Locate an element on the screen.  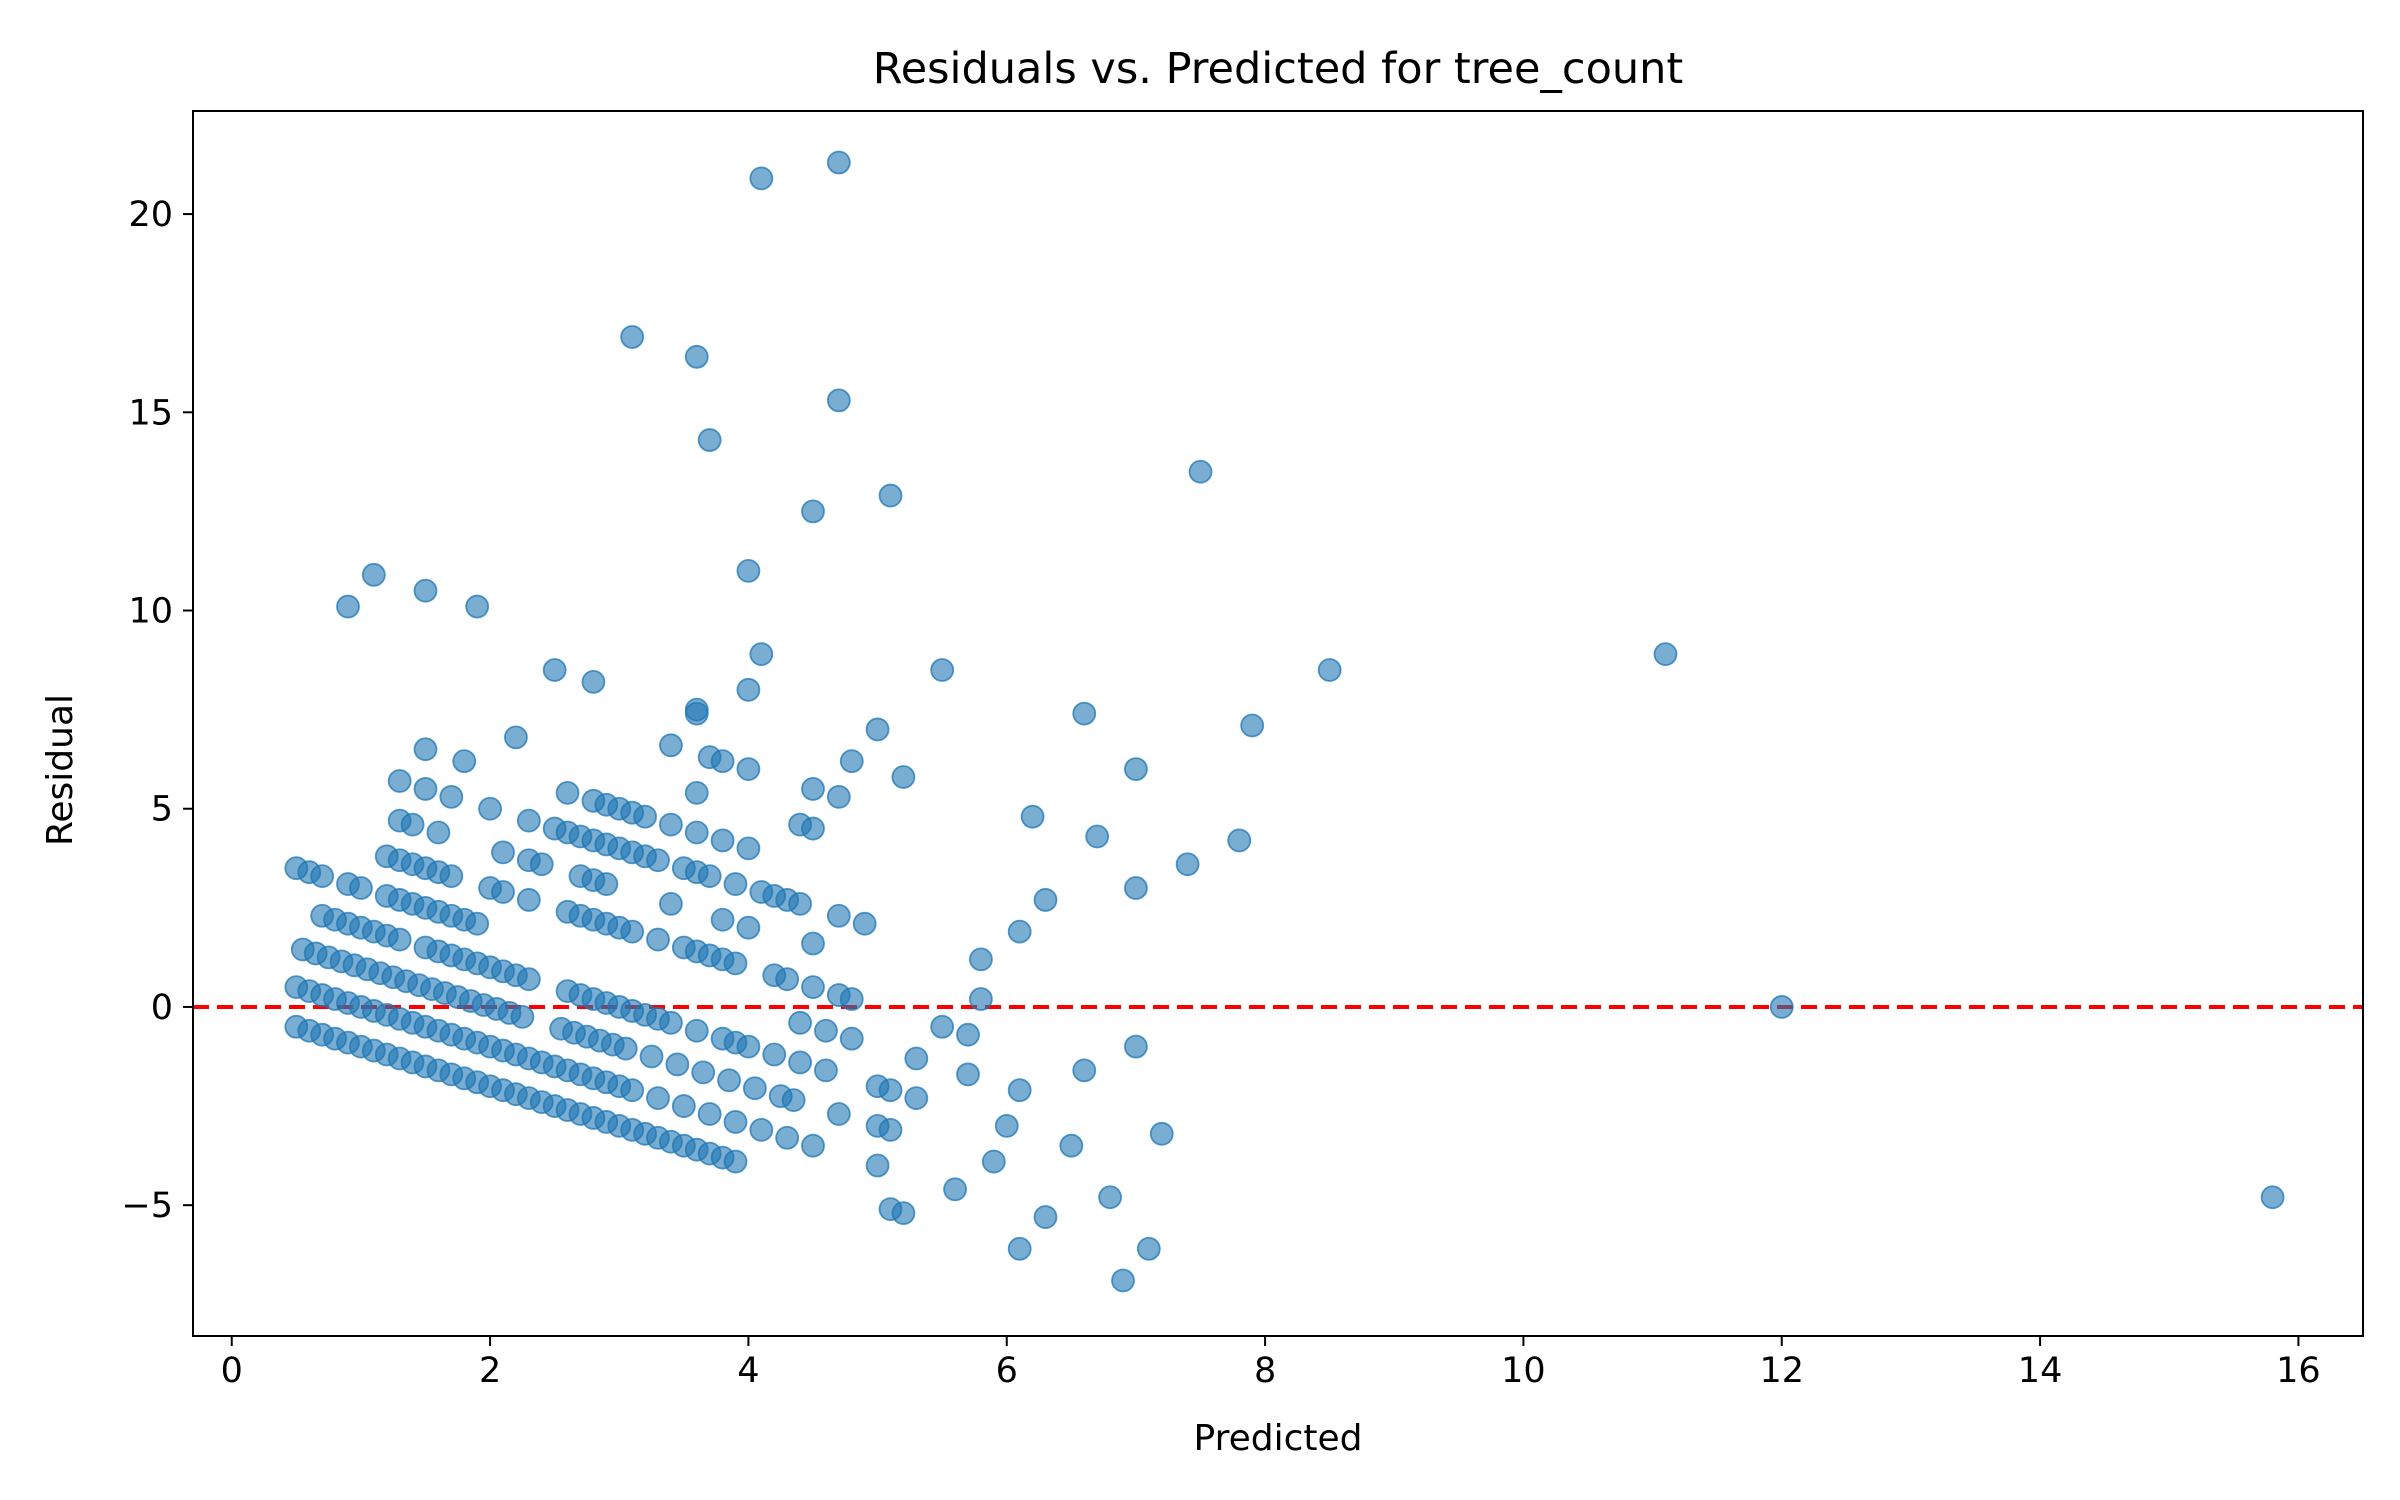
y-tick-label: 5 is located at coordinates (162, 810).